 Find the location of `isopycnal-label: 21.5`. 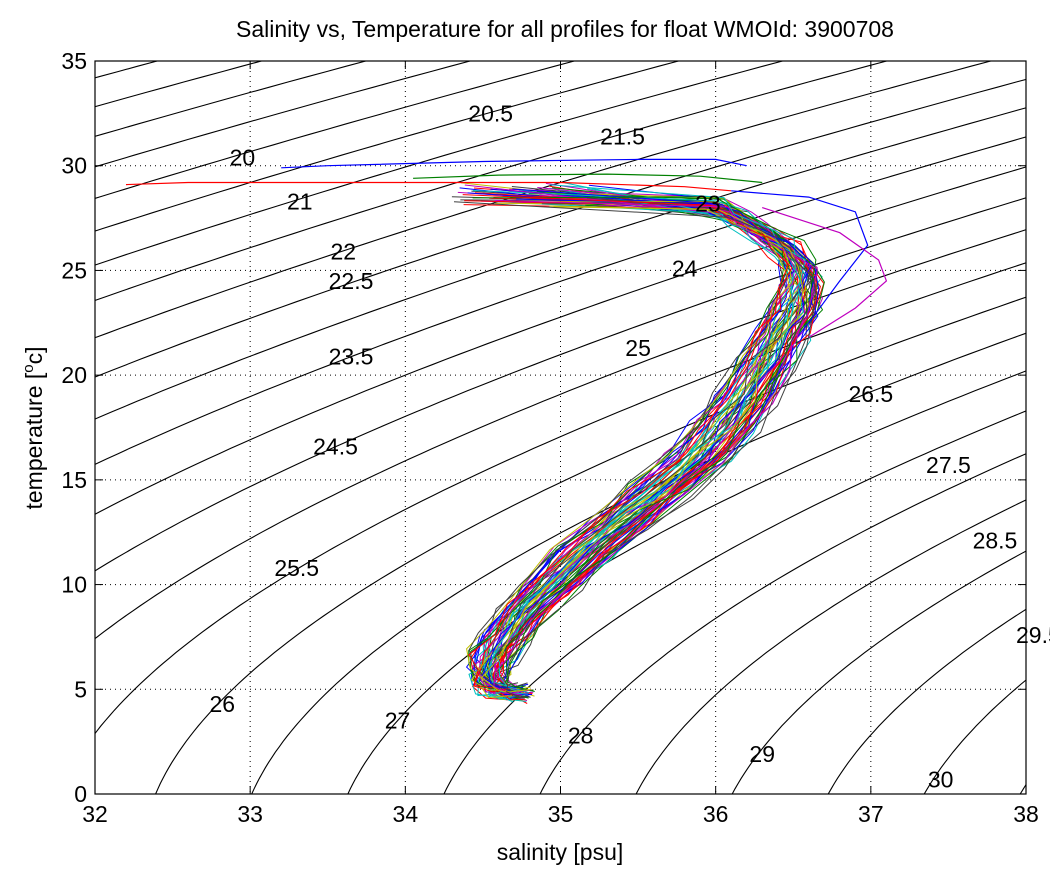

isopycnal-label: 21.5 is located at coordinates (622, 136).